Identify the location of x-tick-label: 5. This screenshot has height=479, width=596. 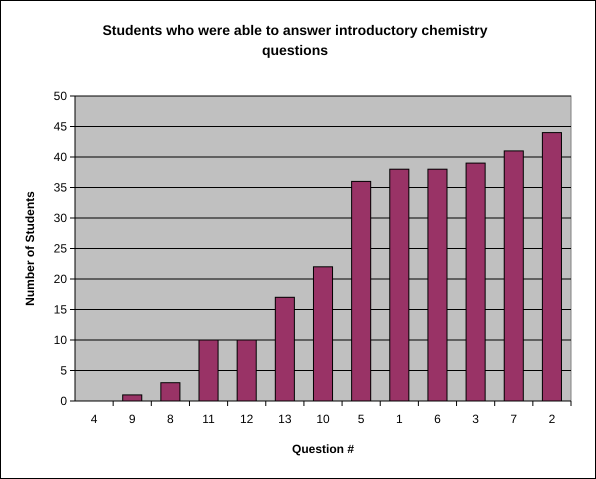
(361, 419).